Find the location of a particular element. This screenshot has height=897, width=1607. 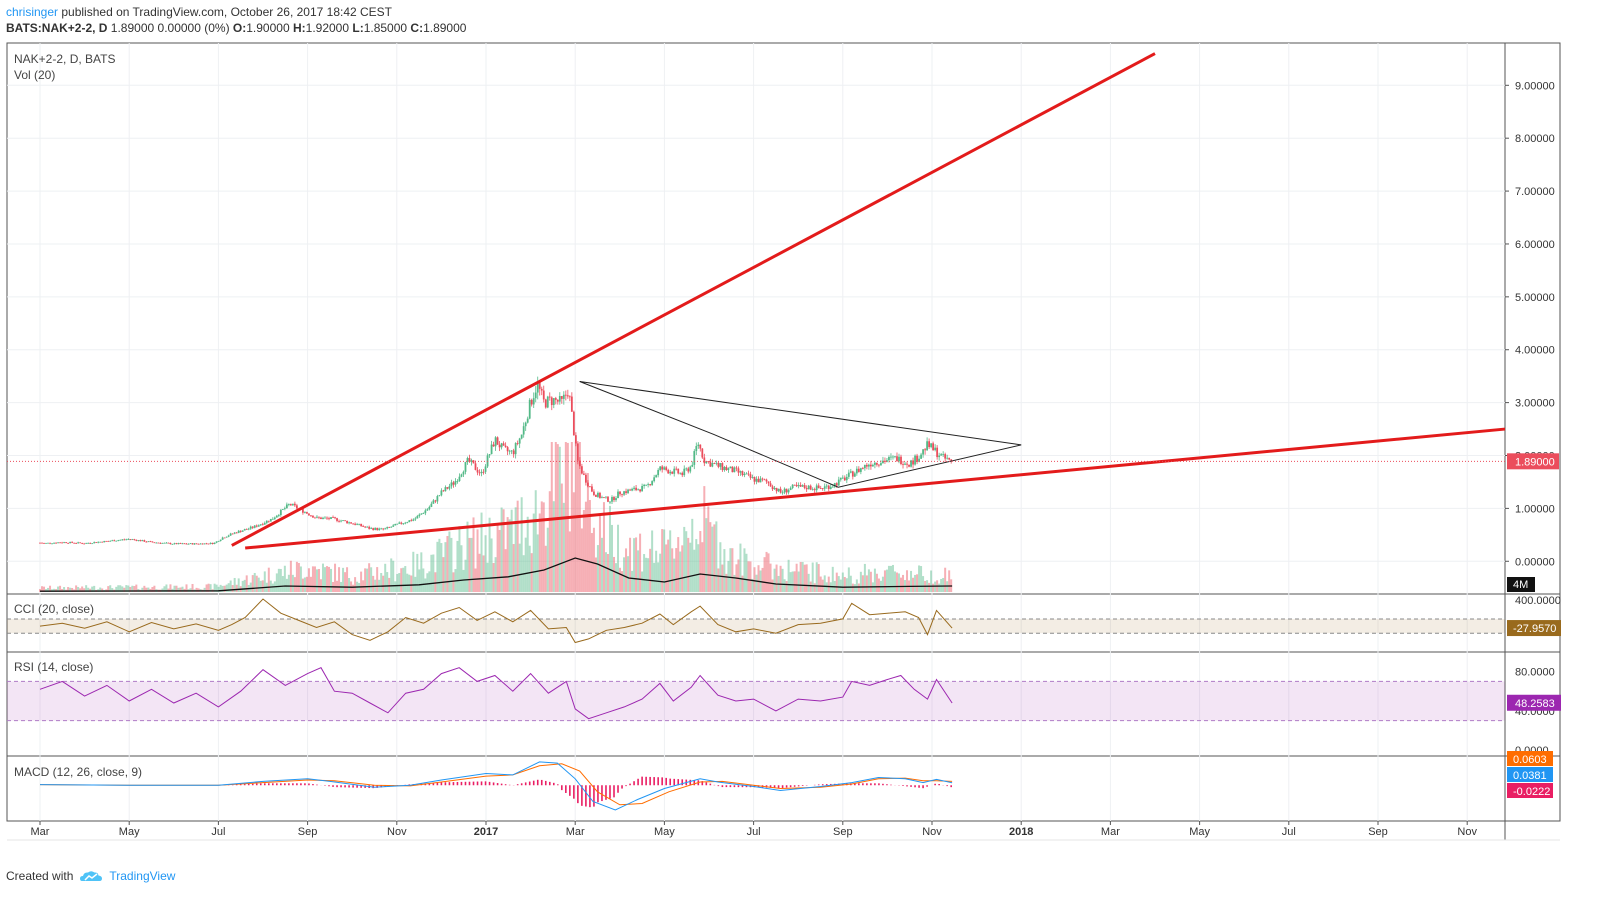

macd-line is located at coordinates (496, 786).